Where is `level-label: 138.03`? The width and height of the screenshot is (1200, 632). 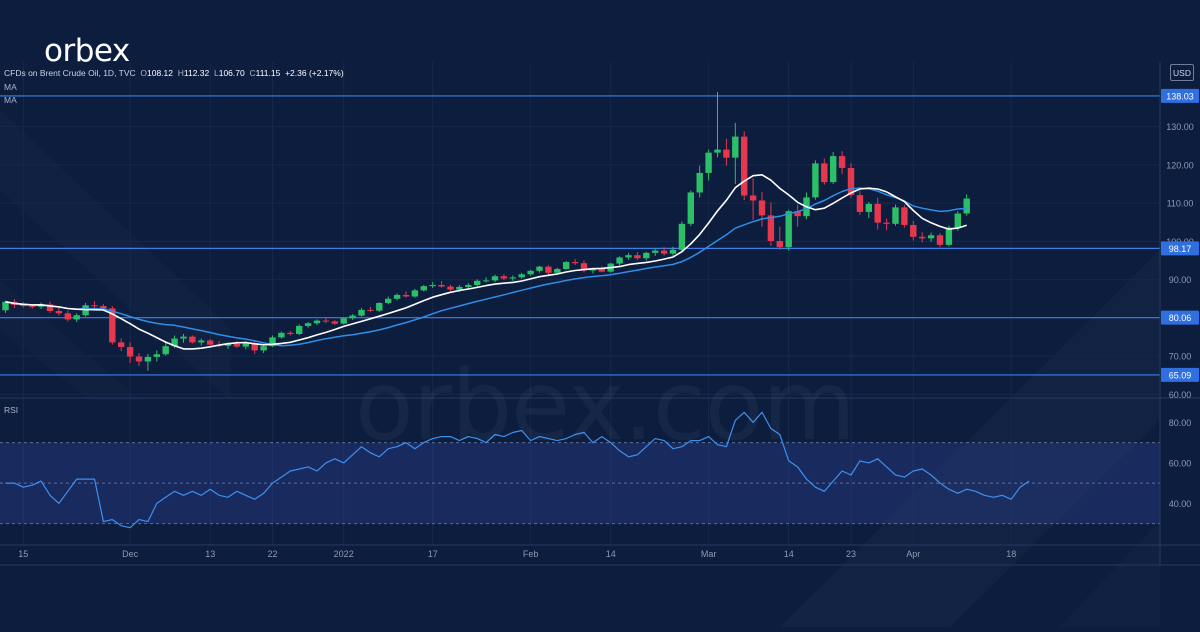 level-label: 138.03 is located at coordinates (1180, 96).